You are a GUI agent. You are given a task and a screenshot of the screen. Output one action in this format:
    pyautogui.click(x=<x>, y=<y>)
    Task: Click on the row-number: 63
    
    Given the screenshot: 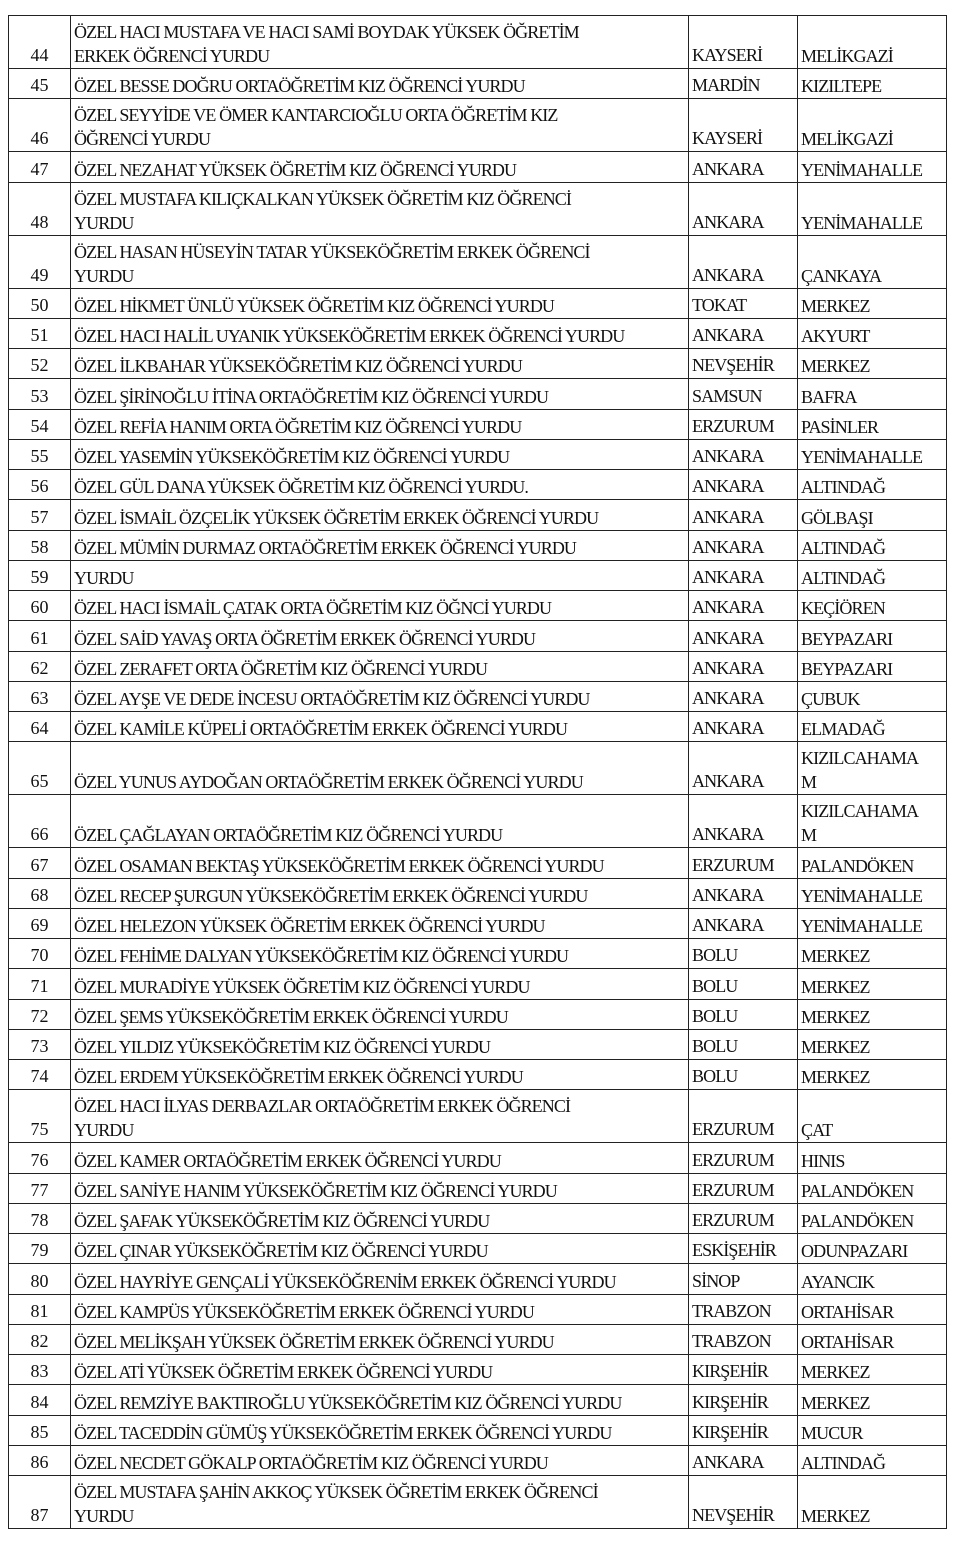 What is the action you would take?
    pyautogui.click(x=39, y=696)
    